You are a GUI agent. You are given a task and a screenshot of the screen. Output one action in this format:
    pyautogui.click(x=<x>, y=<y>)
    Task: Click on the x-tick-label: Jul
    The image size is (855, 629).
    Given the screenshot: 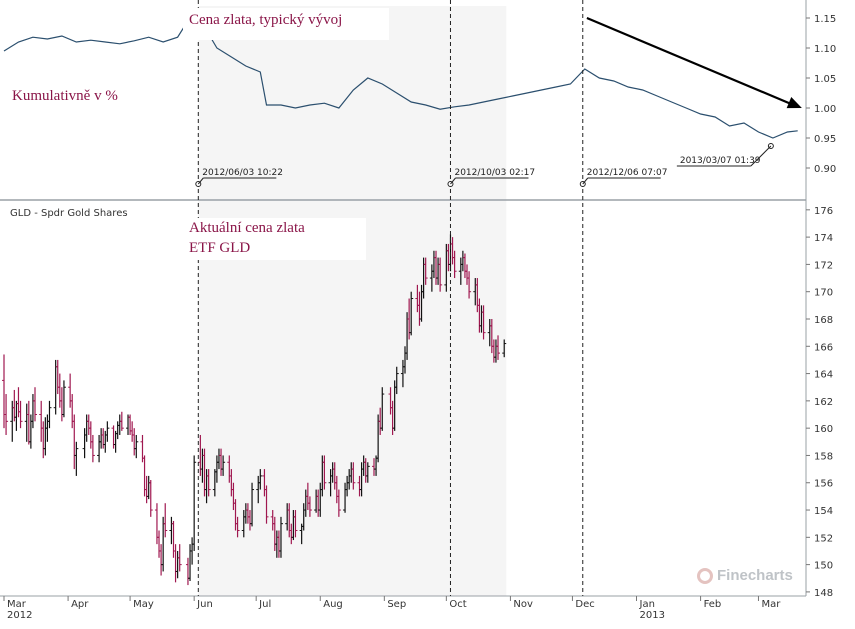 What is the action you would take?
    pyautogui.click(x=264, y=604)
    